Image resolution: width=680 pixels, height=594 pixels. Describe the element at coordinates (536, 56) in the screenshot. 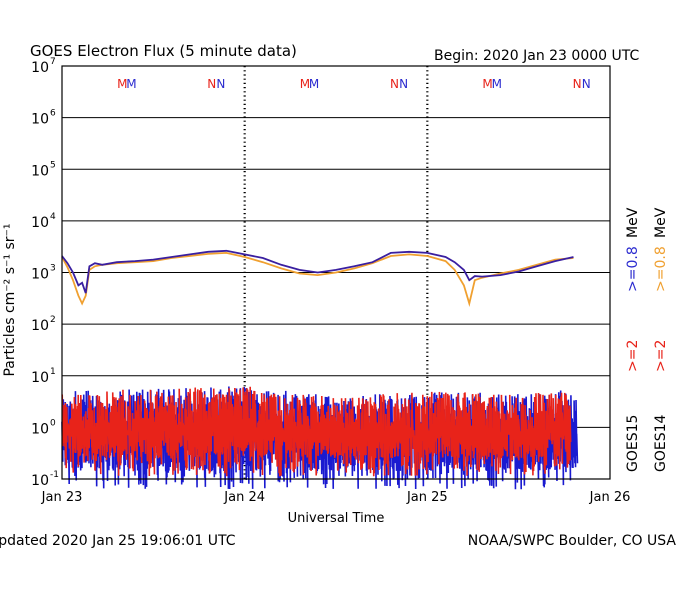

I see `begin-label: Begin: 2020 Jan 23 0000 UTC` at that location.